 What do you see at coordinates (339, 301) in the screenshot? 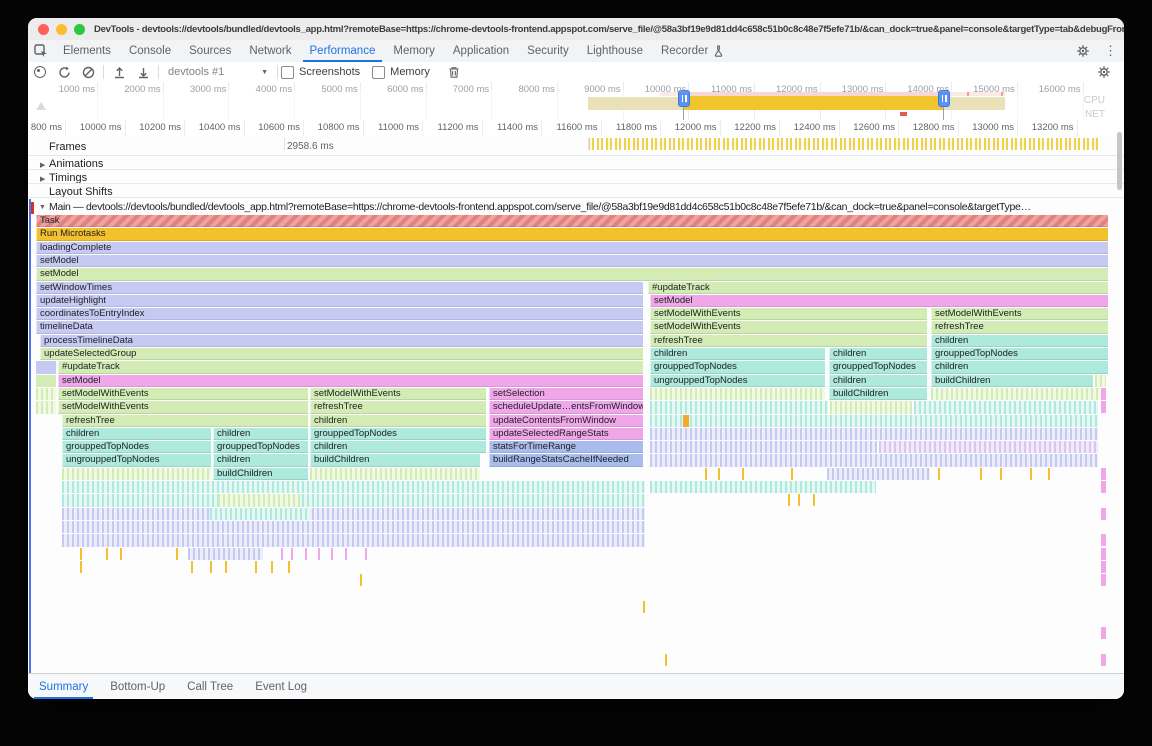
I see `flame-bar: updateHighlight` at bounding box center [339, 301].